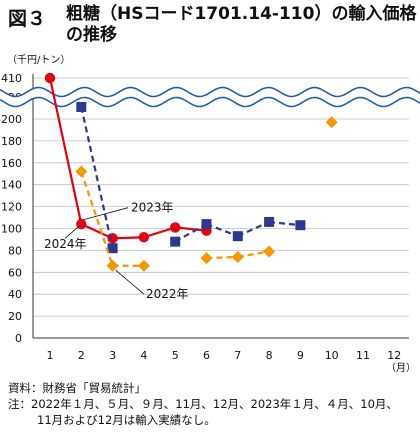 This screenshot has width=420, height=433. Describe the element at coordinates (206, 355) in the screenshot. I see `x-tick-label: 6` at that location.